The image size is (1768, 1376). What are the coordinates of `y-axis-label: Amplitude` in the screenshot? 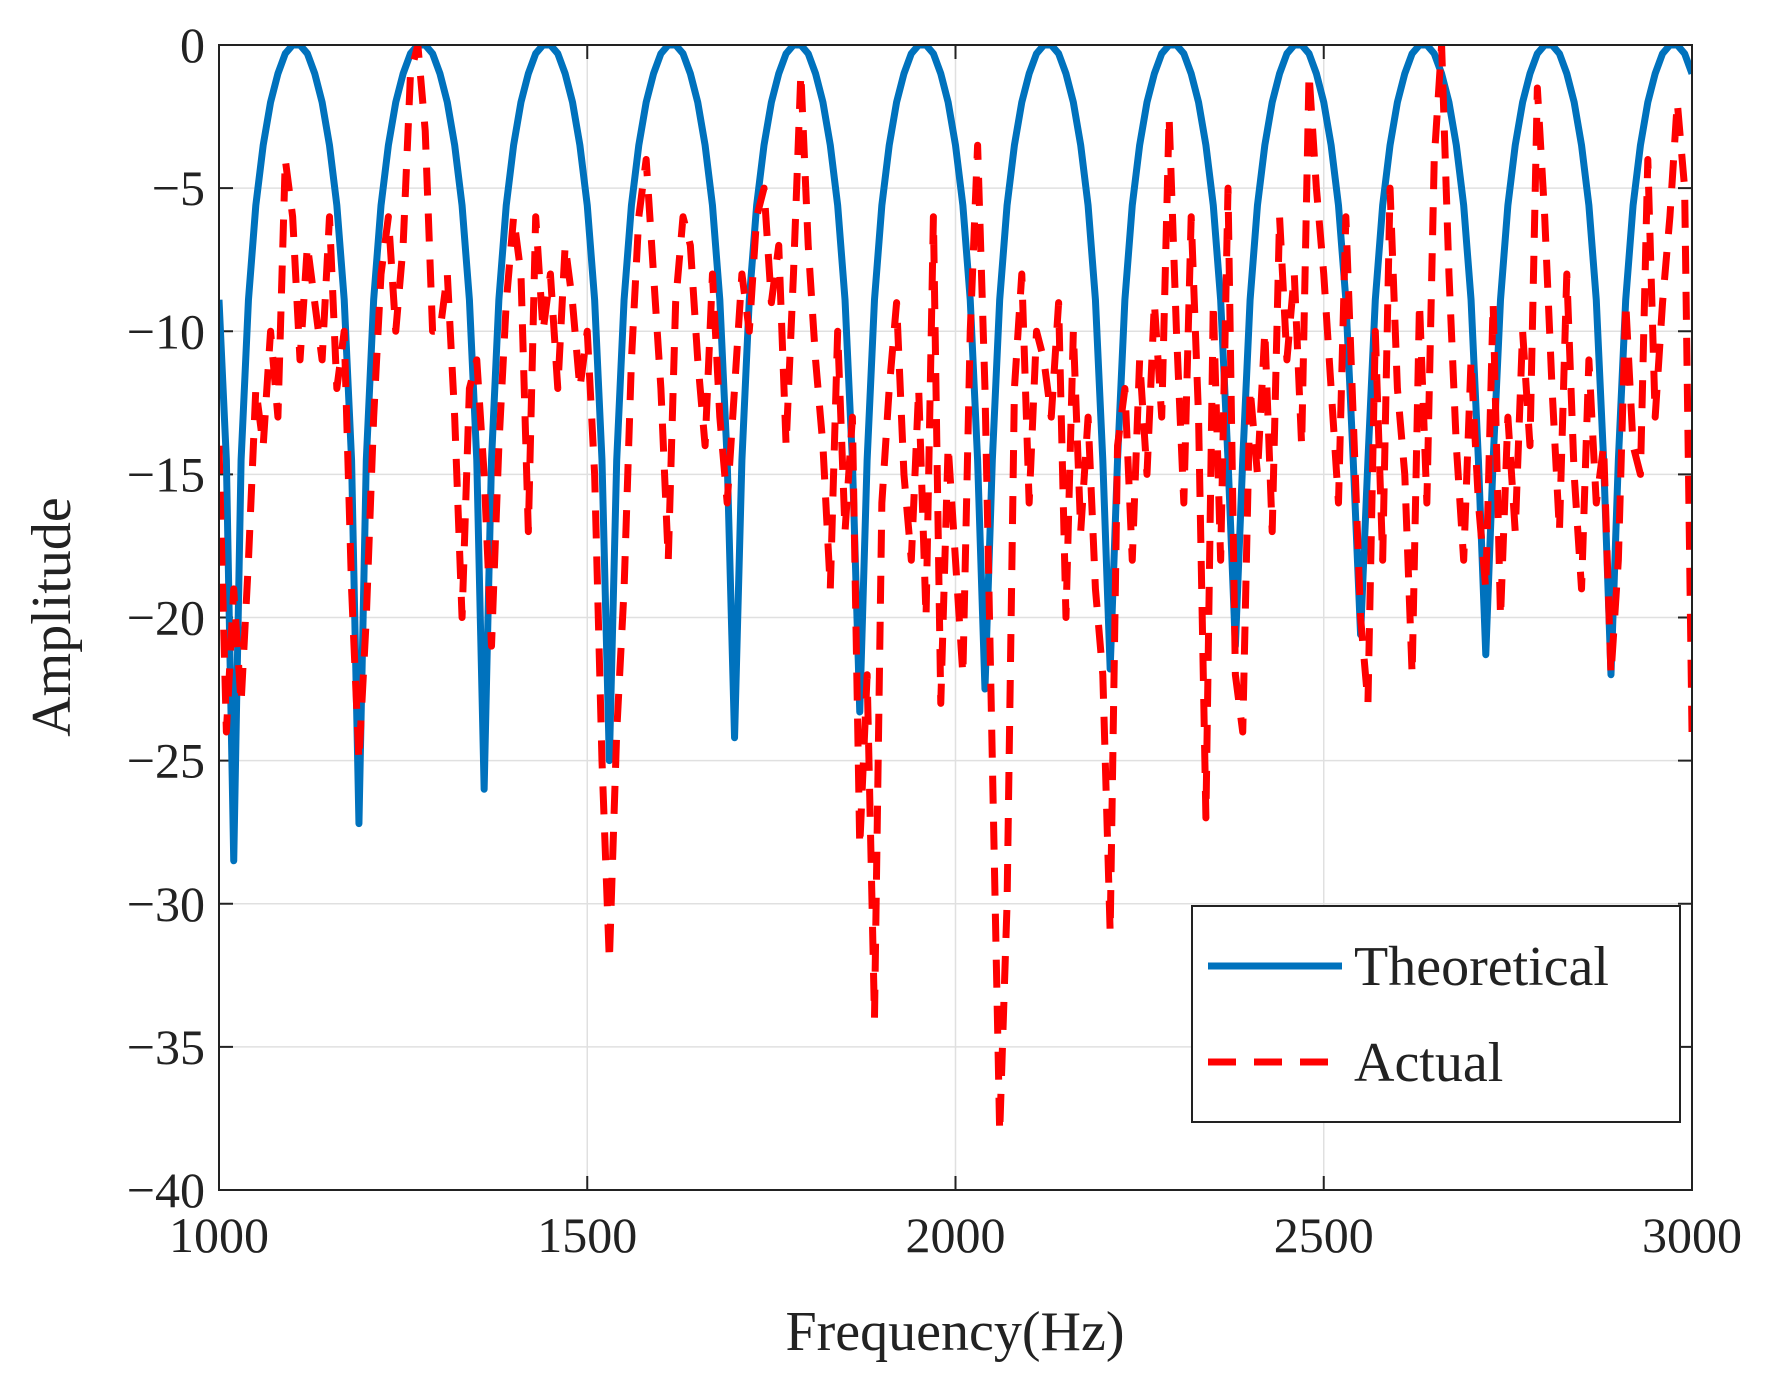 It's located at (52, 617).